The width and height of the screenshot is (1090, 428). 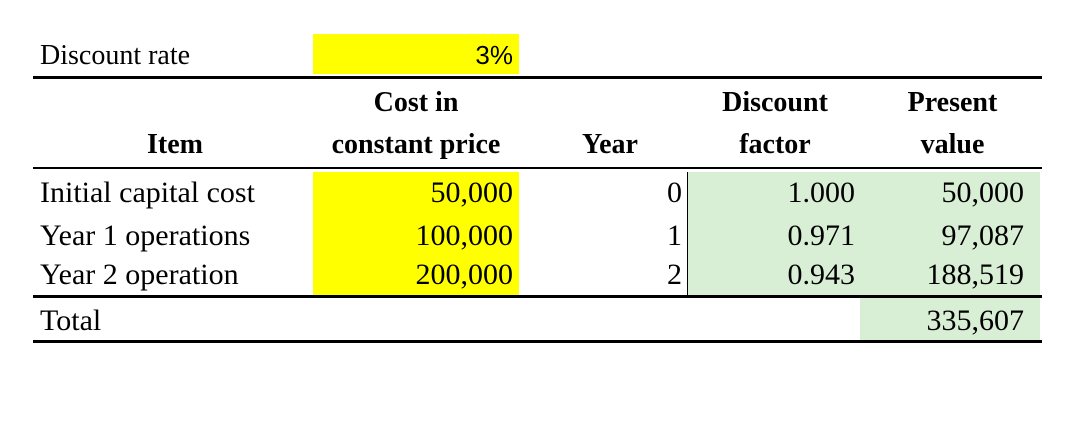 I want to click on row-factor: 1.000, so click(x=821, y=192).